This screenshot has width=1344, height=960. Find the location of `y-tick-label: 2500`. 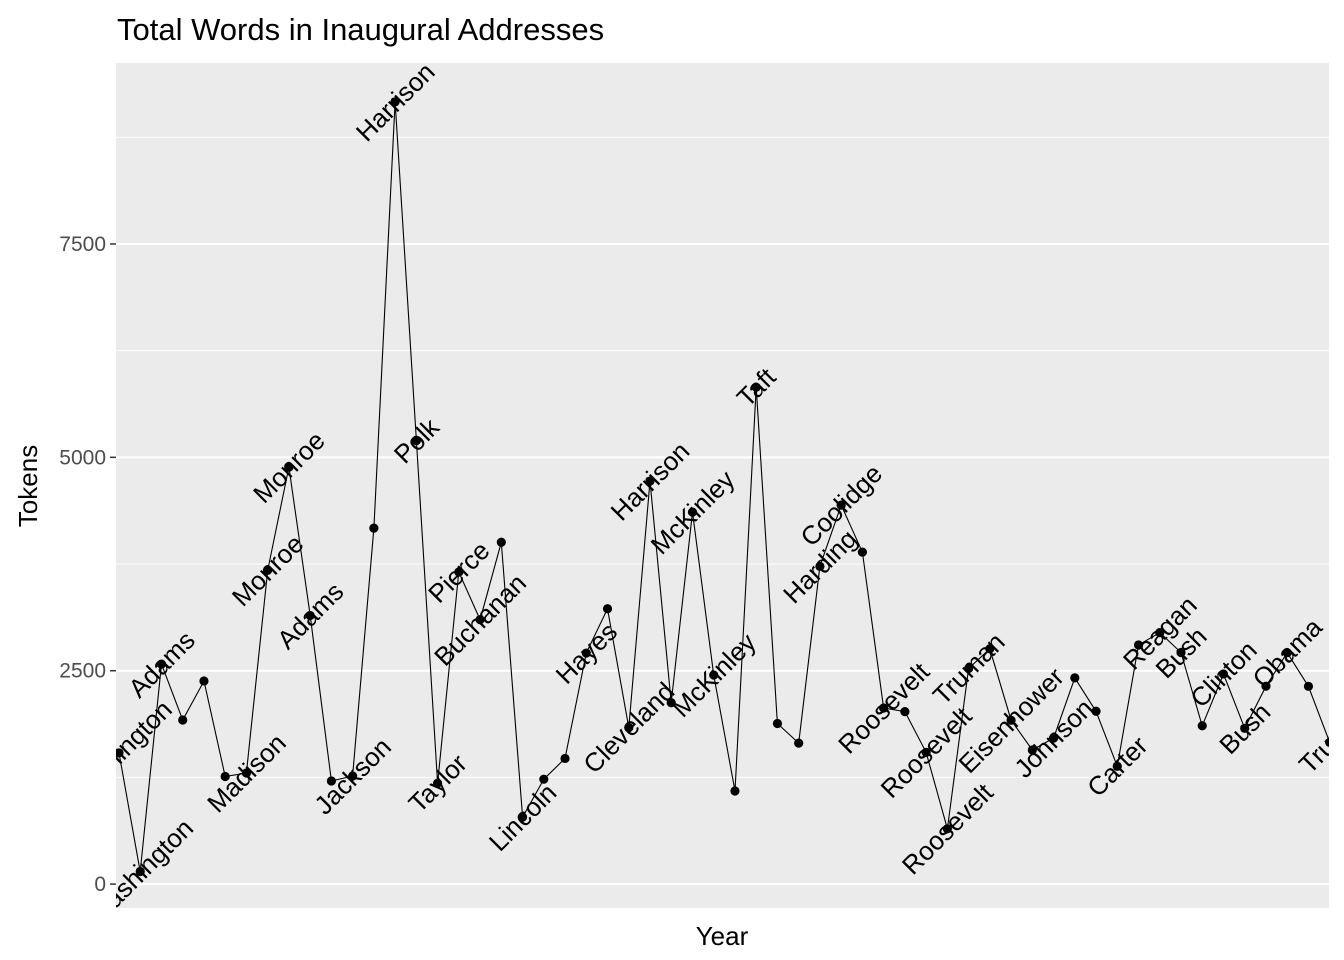

y-tick-label: 2500 is located at coordinates (82, 671).